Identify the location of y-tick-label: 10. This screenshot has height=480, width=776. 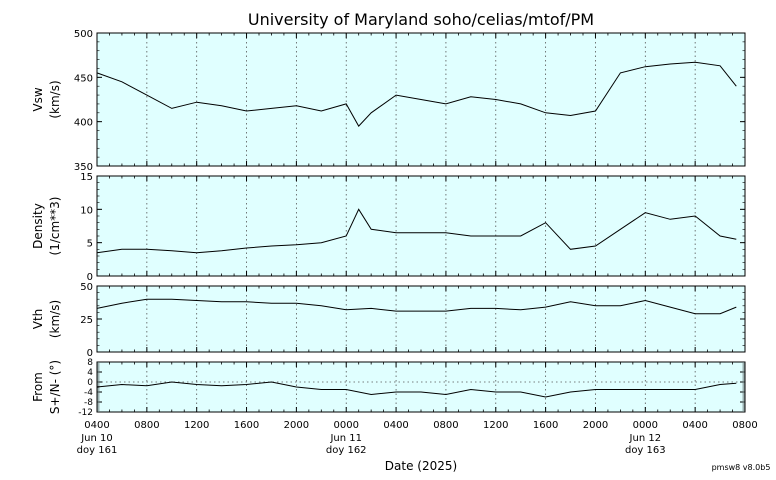
(86, 210).